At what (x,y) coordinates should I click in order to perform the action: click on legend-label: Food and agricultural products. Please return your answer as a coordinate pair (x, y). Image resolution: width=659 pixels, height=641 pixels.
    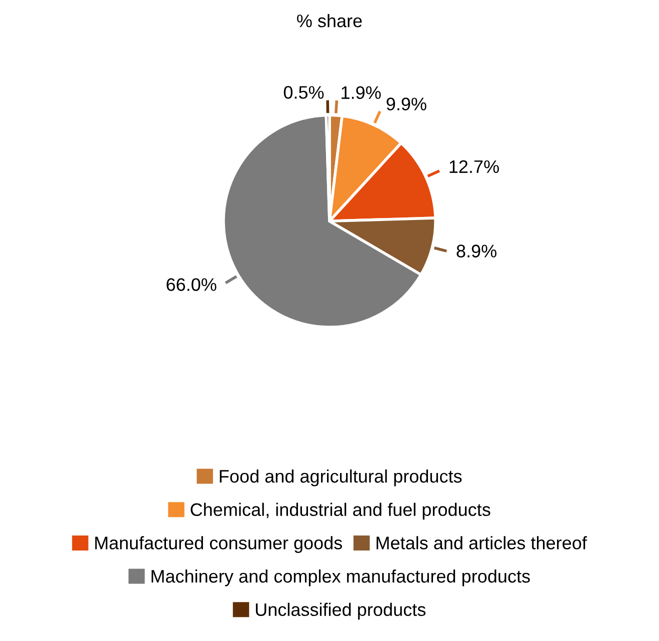
    Looking at the image, I should click on (341, 477).